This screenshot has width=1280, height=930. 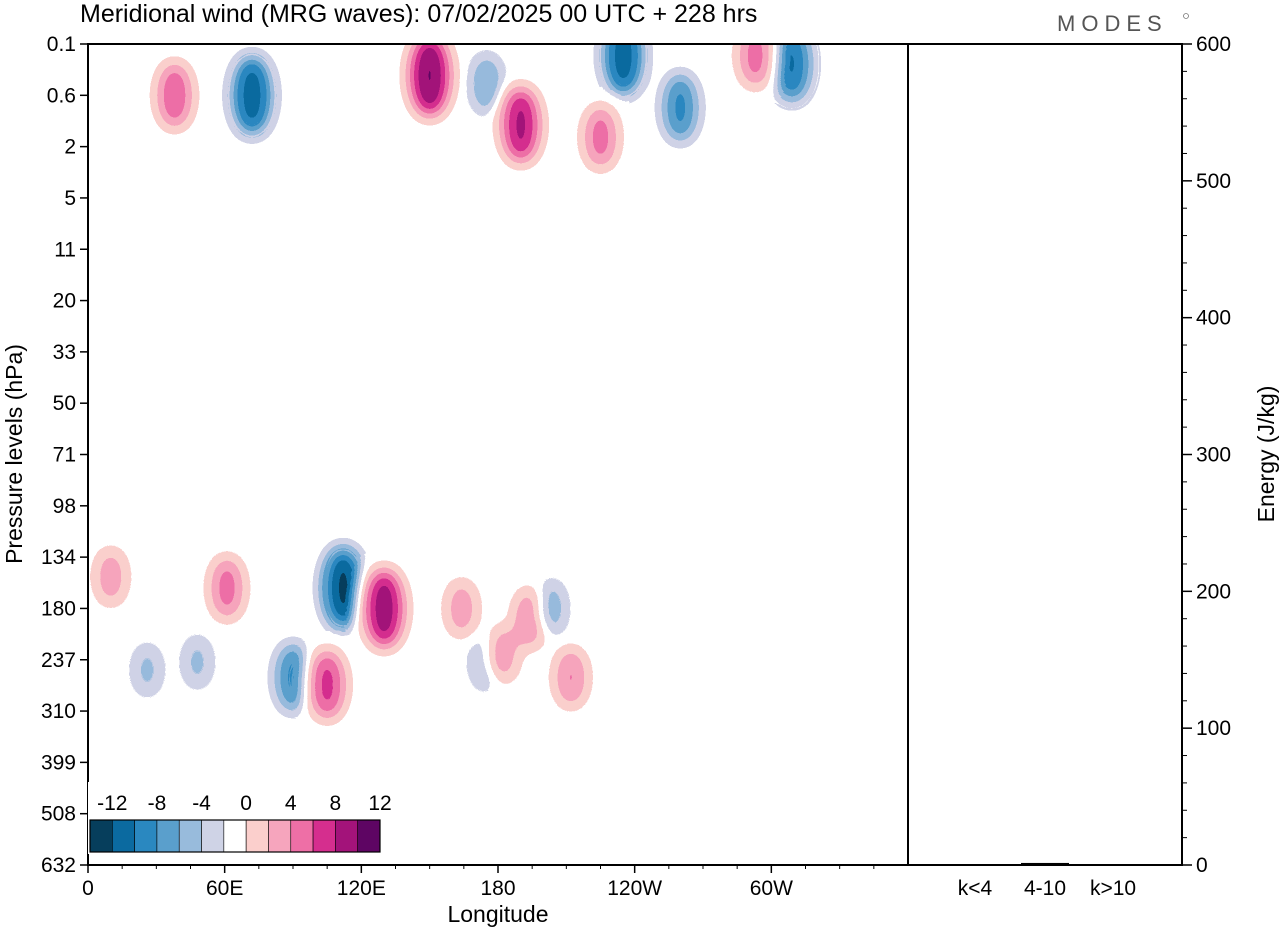 What do you see at coordinates (1202, 865) in the screenshot?
I see `energy-tick-label: 0` at bounding box center [1202, 865].